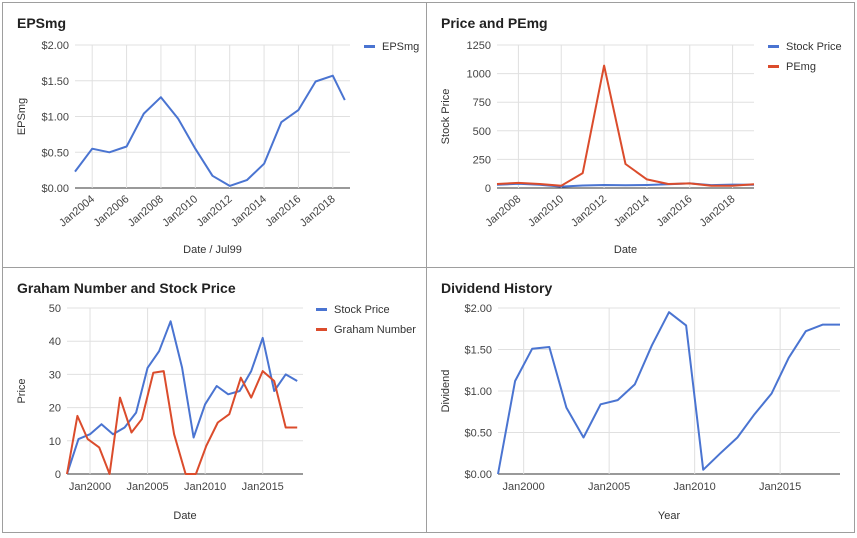 This screenshot has height=538, width=857. What do you see at coordinates (482, 103) in the screenshot?
I see `y-tick-label: 750` at bounding box center [482, 103].